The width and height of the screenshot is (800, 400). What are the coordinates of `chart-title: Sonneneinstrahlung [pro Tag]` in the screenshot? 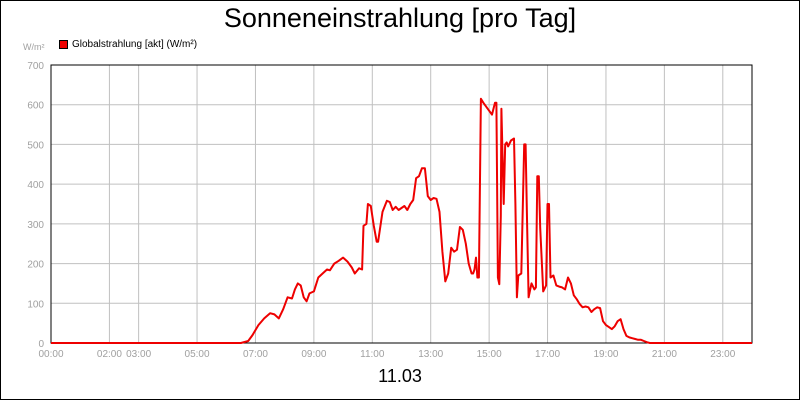 It's located at (400, 18).